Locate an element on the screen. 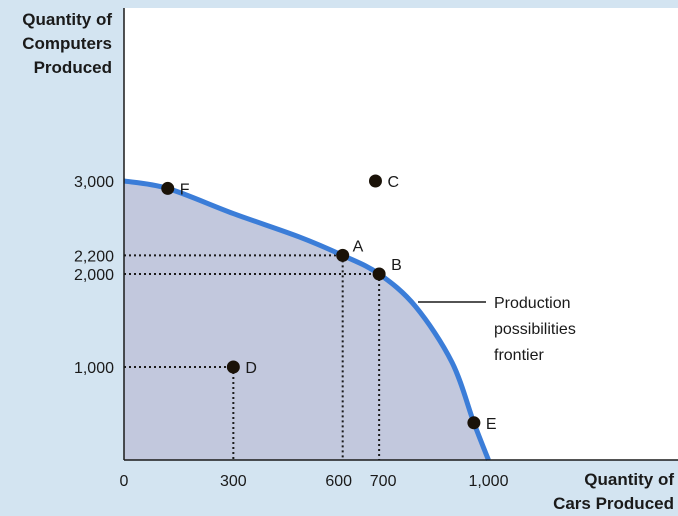 Image resolution: width=678 pixels, height=516 pixels. y-tick-label-1: 2,000 is located at coordinates (94, 275).